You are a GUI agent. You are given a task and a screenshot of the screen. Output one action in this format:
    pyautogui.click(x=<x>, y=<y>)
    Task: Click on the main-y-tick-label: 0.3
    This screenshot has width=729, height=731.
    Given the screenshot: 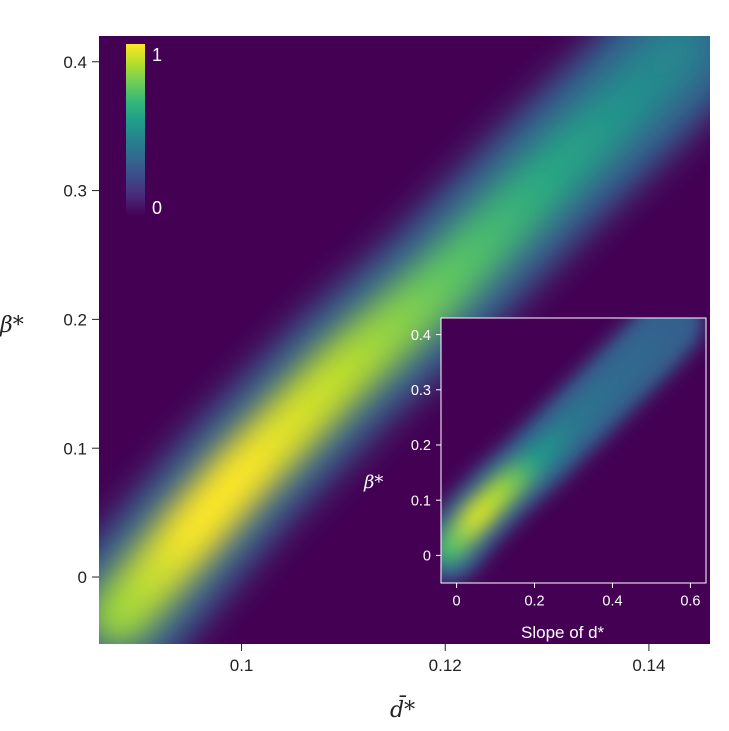 What is the action you would take?
    pyautogui.click(x=75, y=191)
    